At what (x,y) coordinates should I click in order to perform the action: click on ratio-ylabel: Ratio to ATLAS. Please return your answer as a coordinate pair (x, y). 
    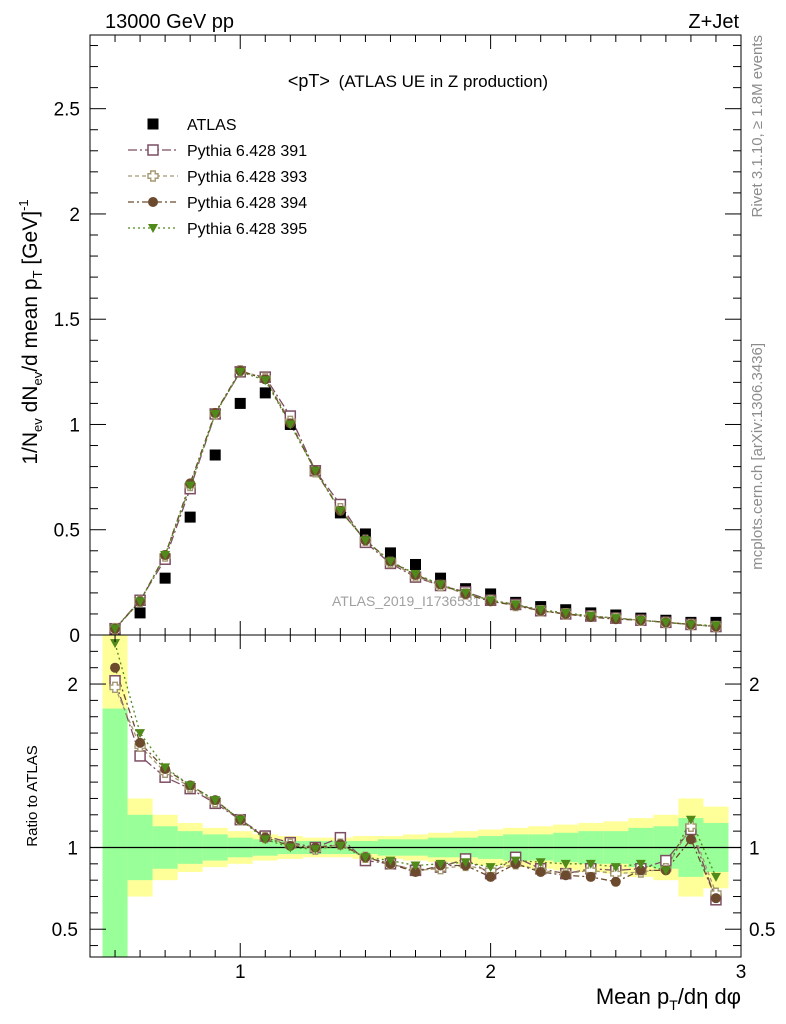
    Looking at the image, I should click on (32, 795).